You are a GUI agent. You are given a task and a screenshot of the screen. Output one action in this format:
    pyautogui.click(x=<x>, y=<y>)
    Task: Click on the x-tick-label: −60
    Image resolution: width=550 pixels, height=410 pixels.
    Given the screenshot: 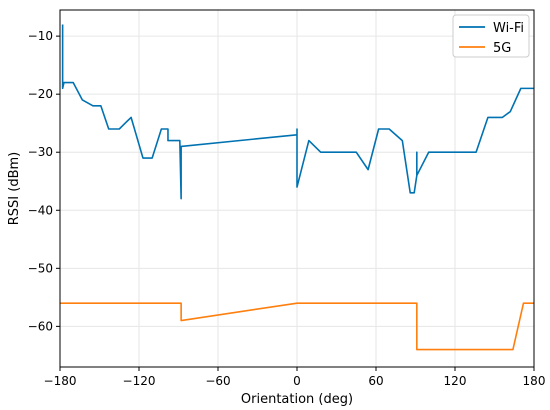 What is the action you would take?
    pyautogui.click(x=217, y=381)
    